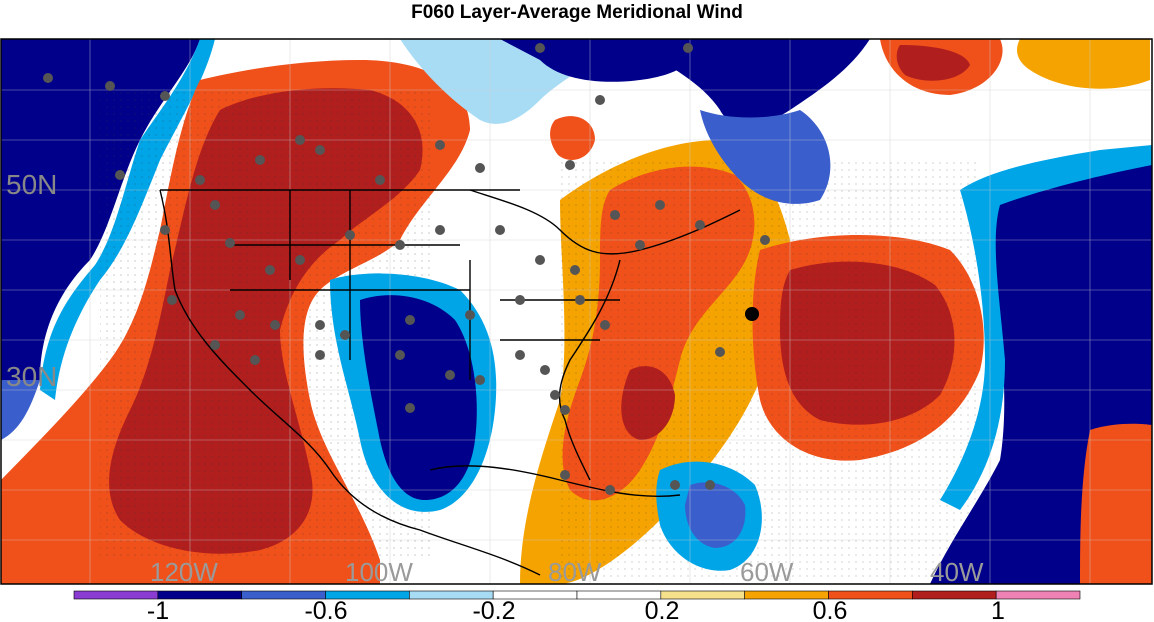 This screenshot has height=622, width=1154. What do you see at coordinates (745, 82) in the screenshot?
I see `field-ne-navy` at bounding box center [745, 82].